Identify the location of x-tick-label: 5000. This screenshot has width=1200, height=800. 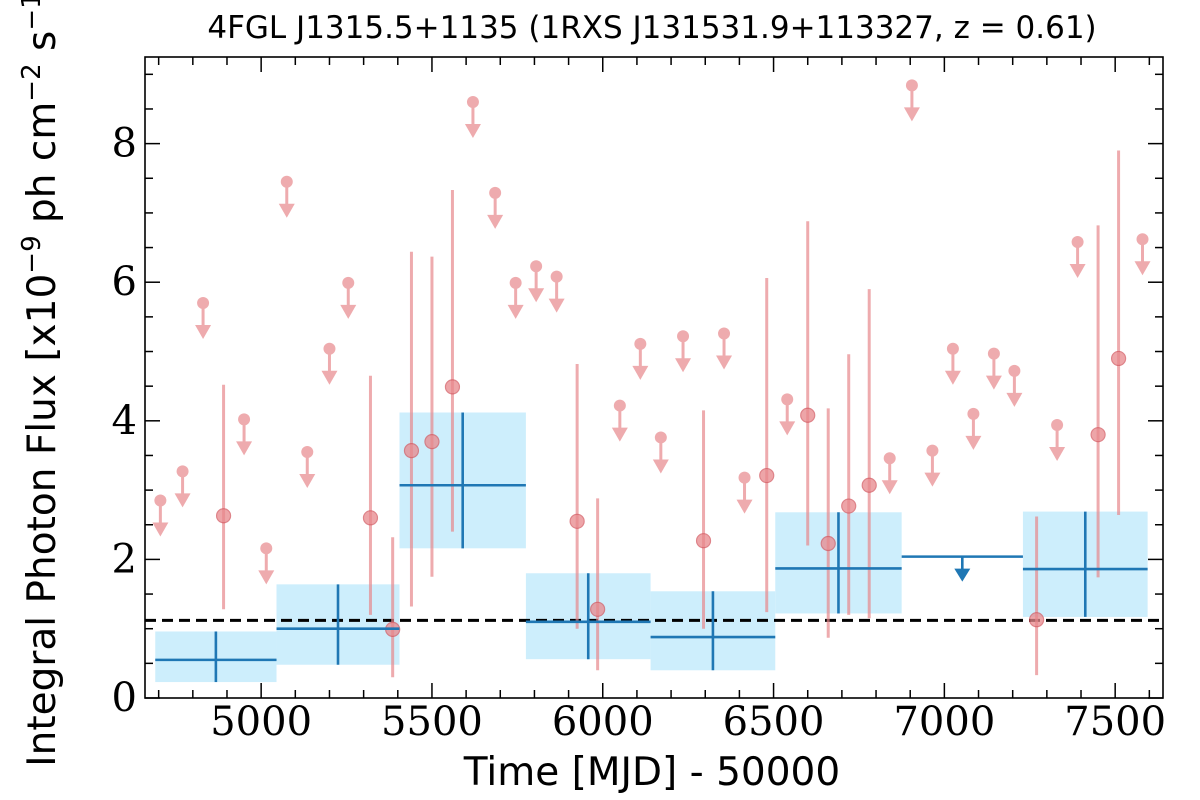
(261, 722).